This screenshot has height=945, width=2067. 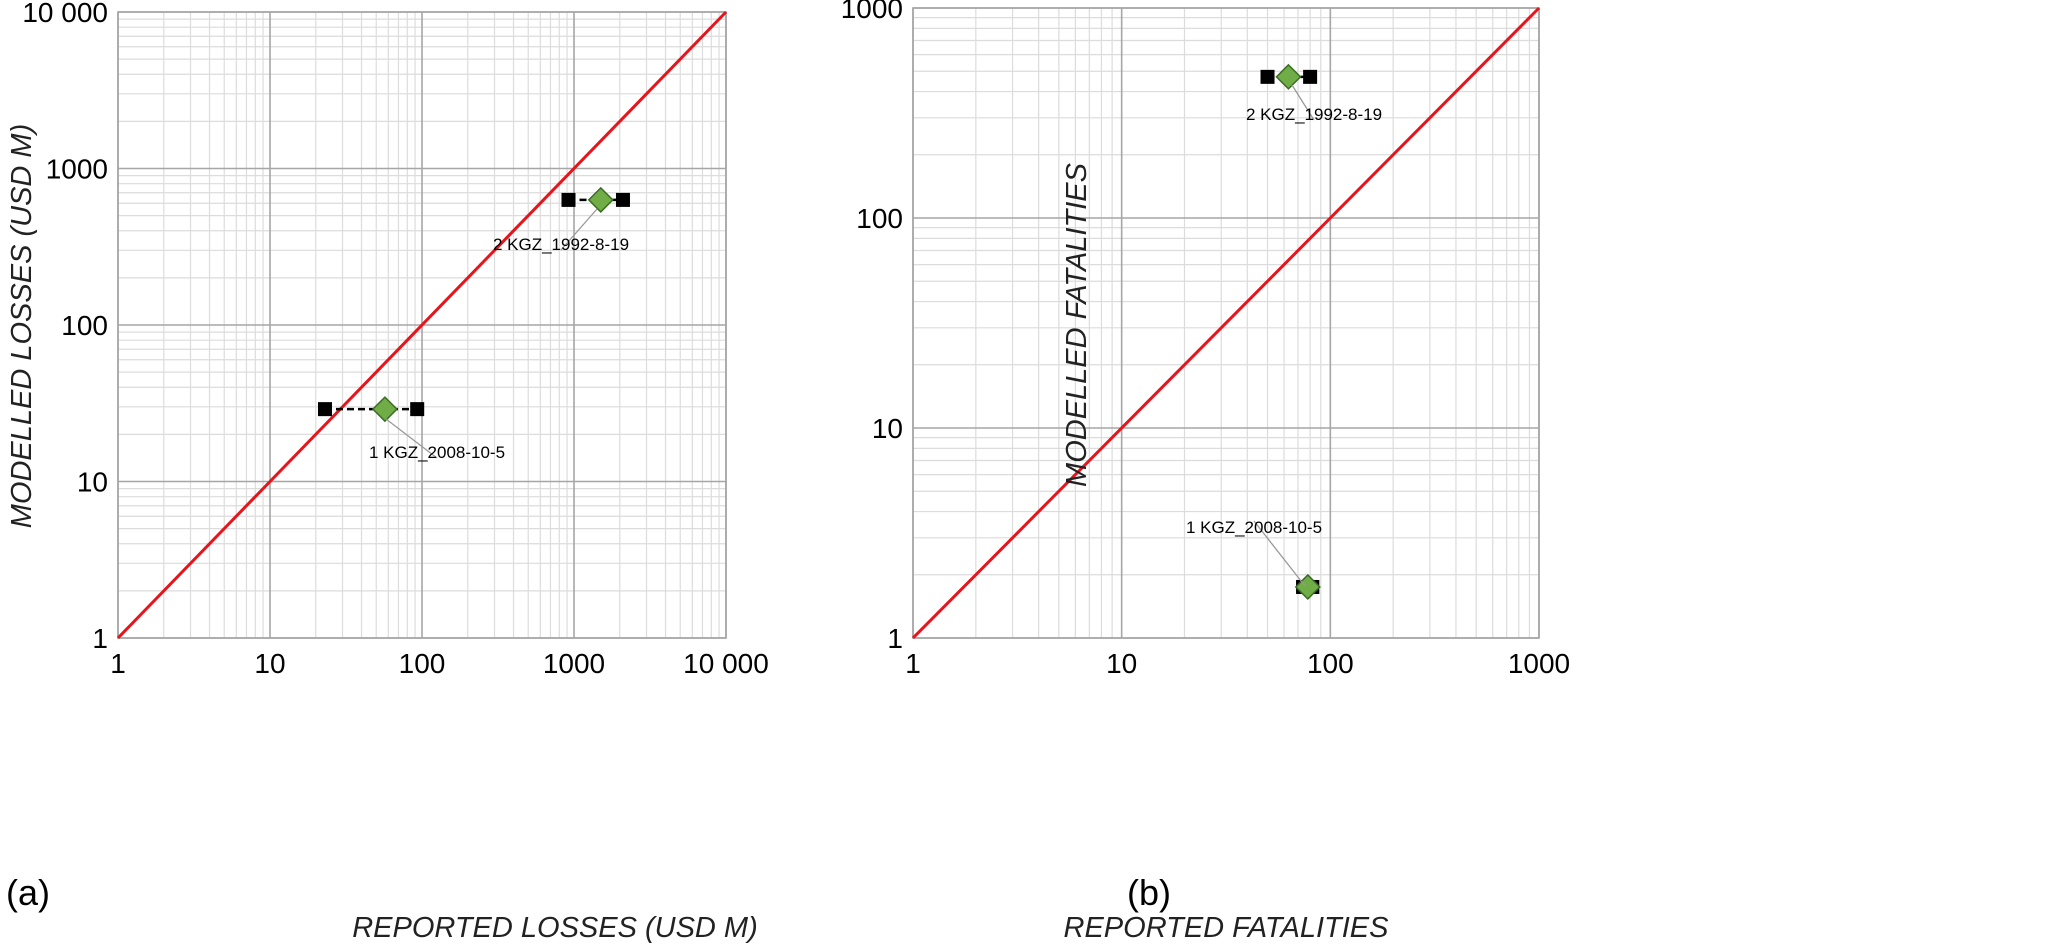 I want to click on panel-b-y-axis-title: MODELLED FATALITIES, so click(x=1077, y=324).